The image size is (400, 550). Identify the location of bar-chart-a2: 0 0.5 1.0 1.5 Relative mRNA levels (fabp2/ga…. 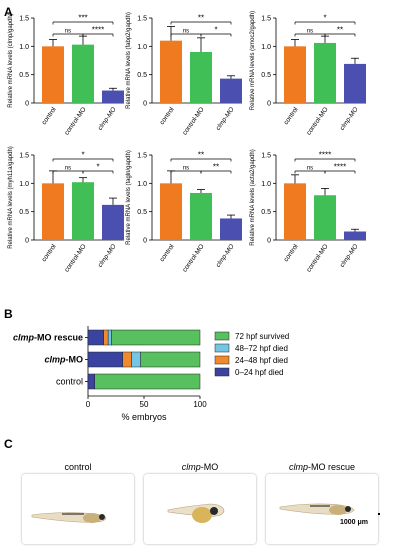
(184, 74).